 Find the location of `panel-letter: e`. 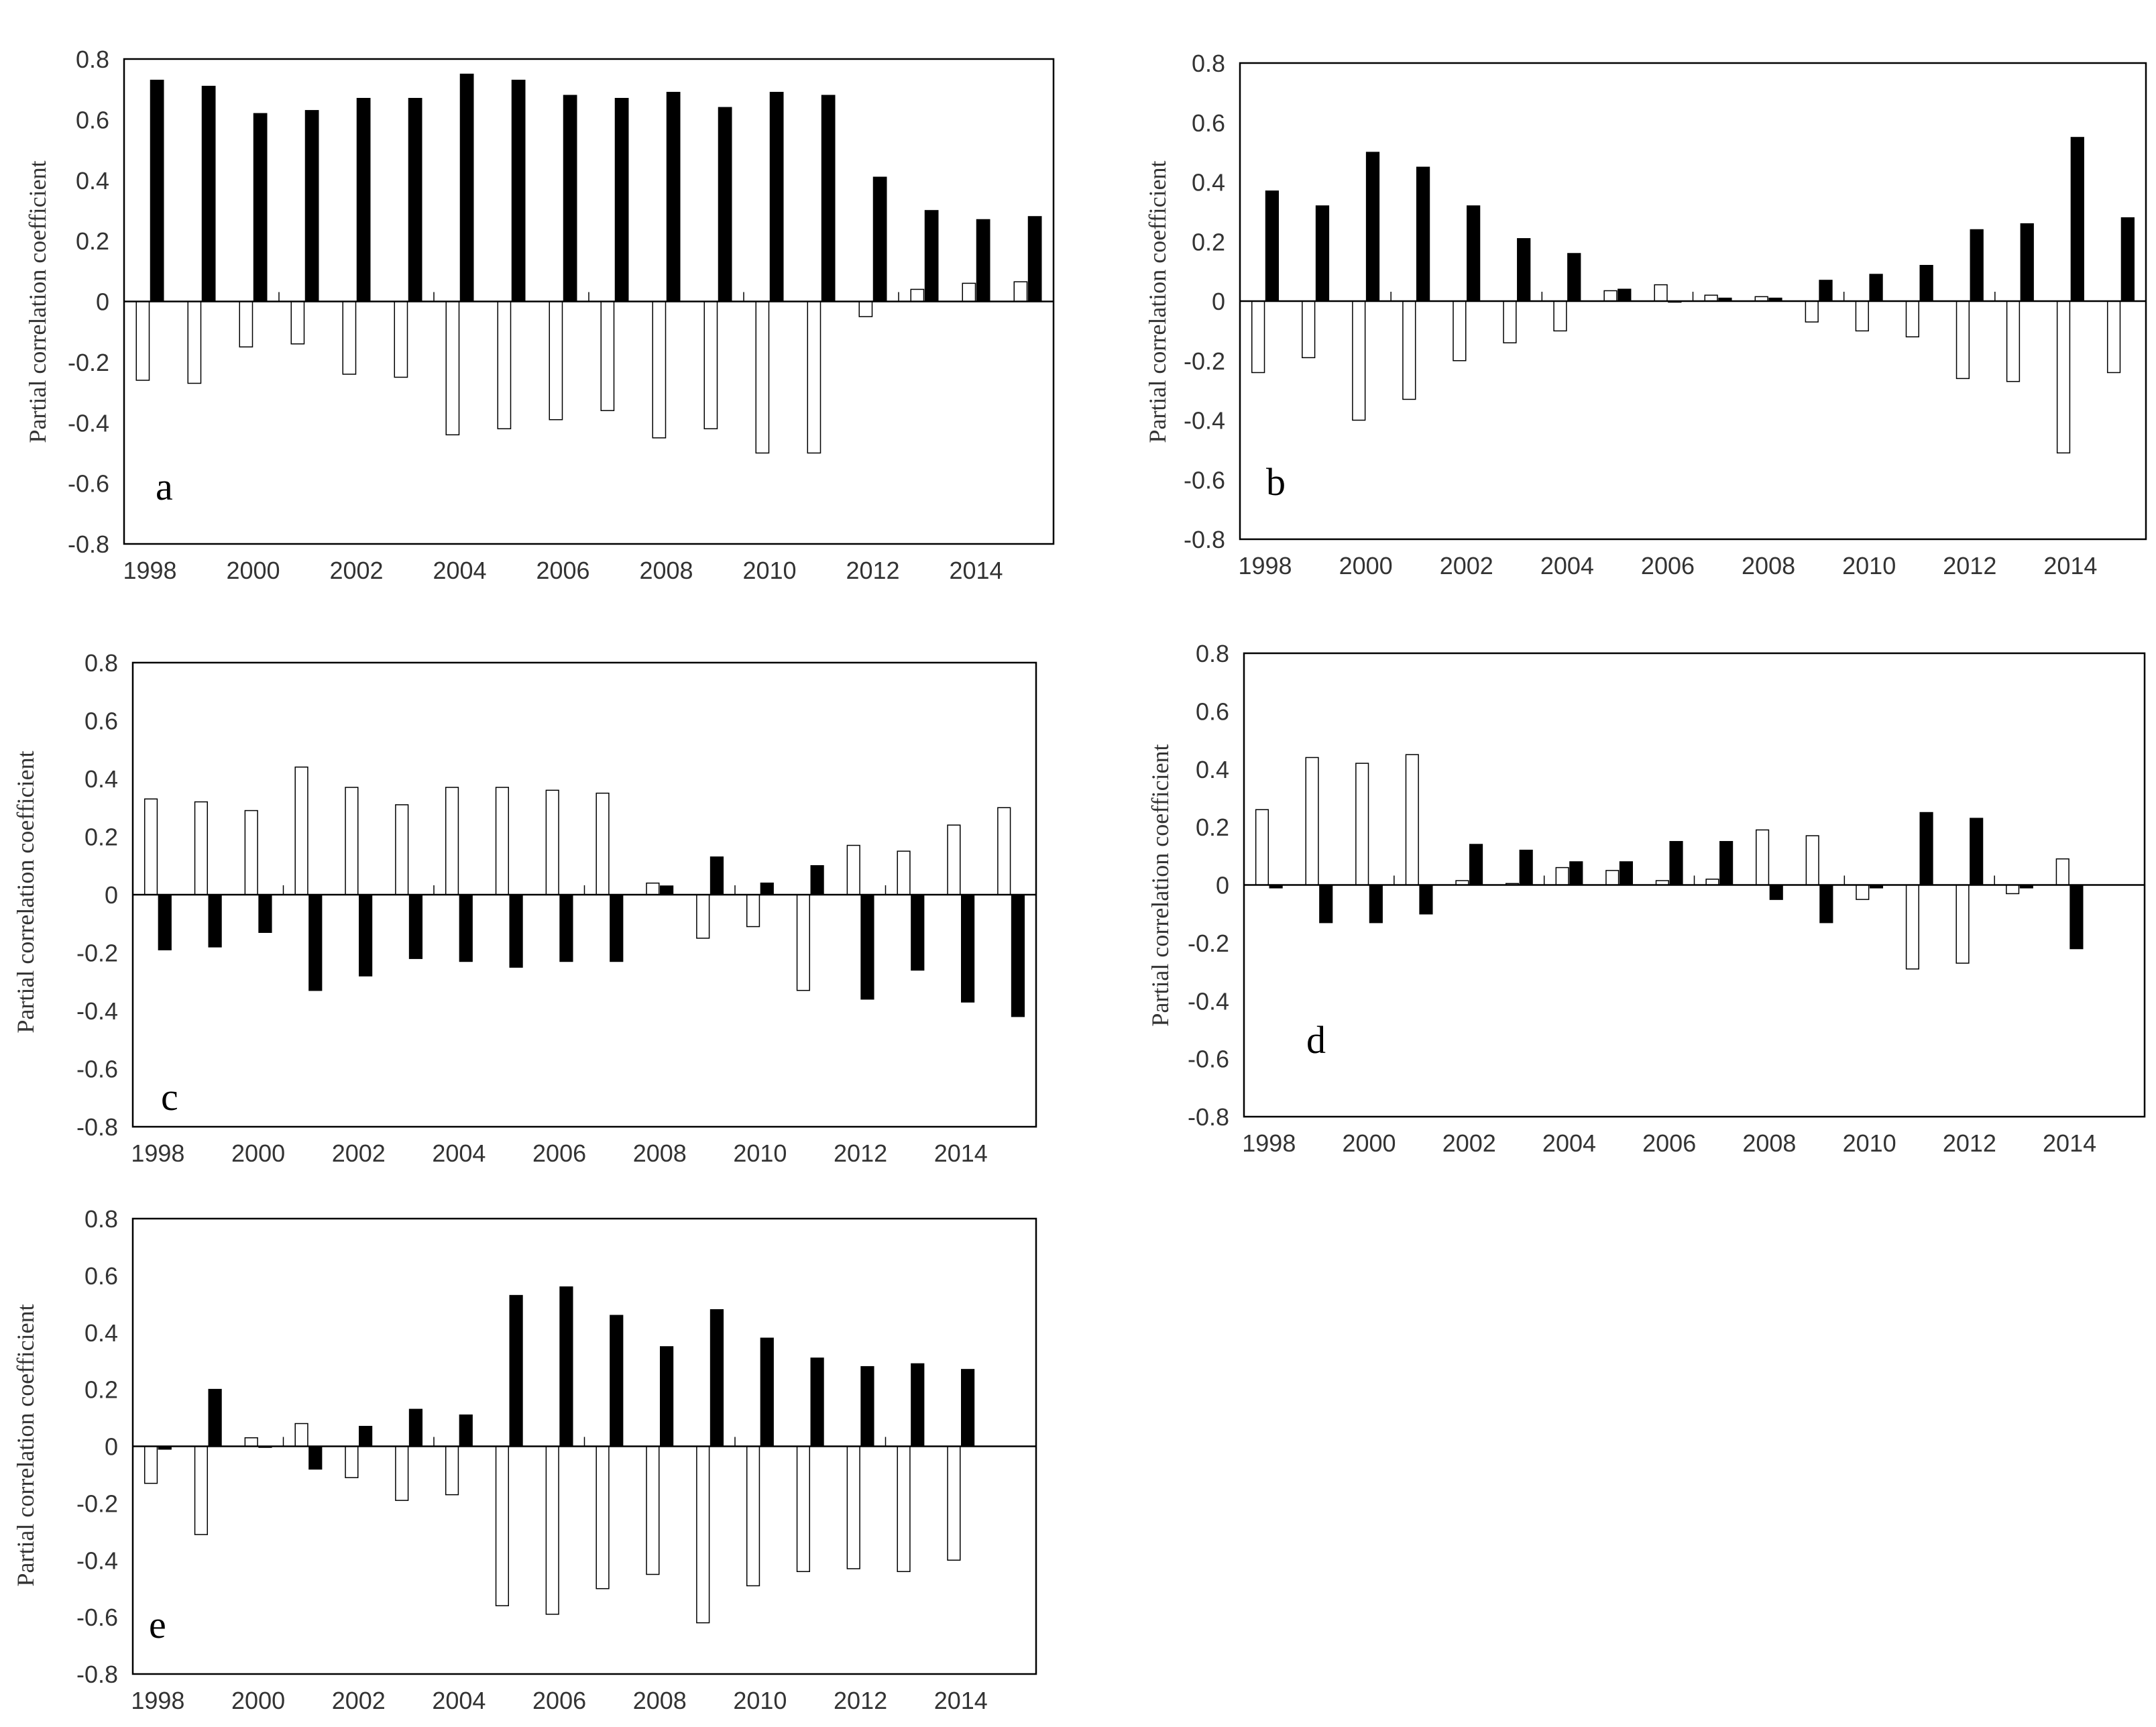

panel-letter: e is located at coordinates (157, 1625).